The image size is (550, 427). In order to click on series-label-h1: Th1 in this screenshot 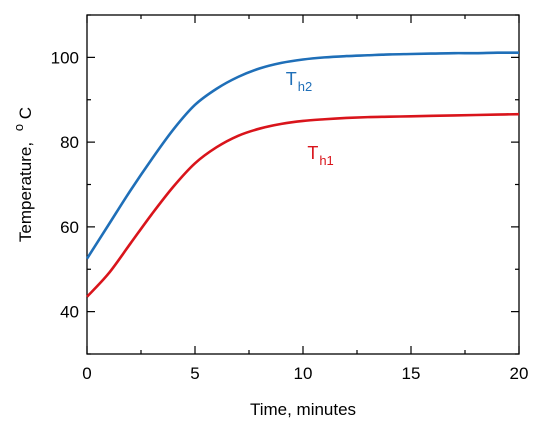, I will do `click(320, 155)`.